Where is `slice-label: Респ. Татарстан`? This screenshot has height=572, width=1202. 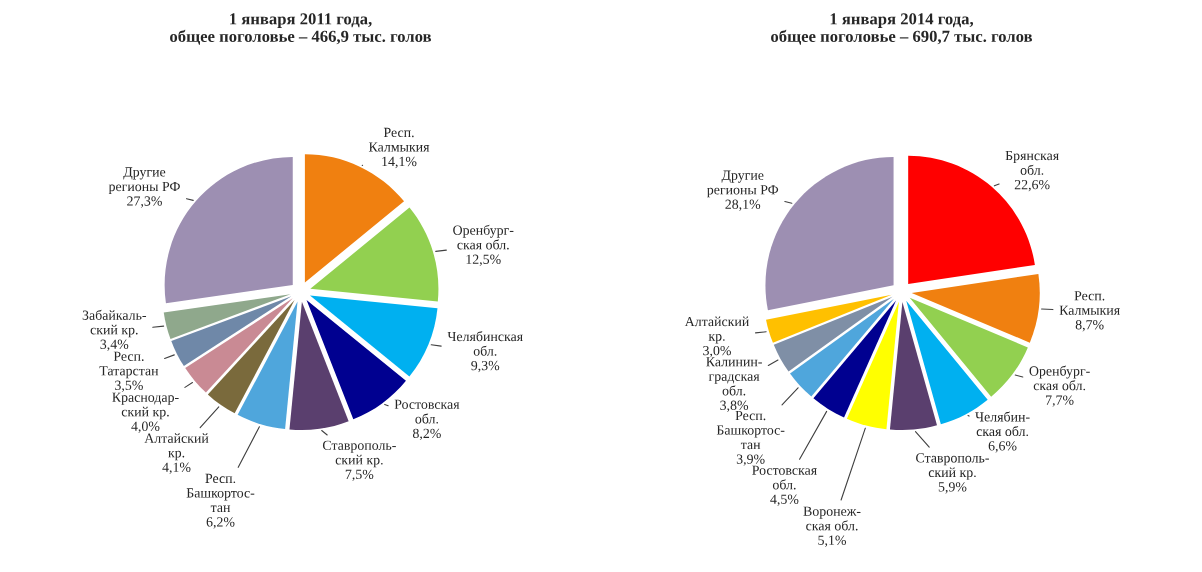 slice-label: Респ. Татарстан is located at coordinates (129, 365).